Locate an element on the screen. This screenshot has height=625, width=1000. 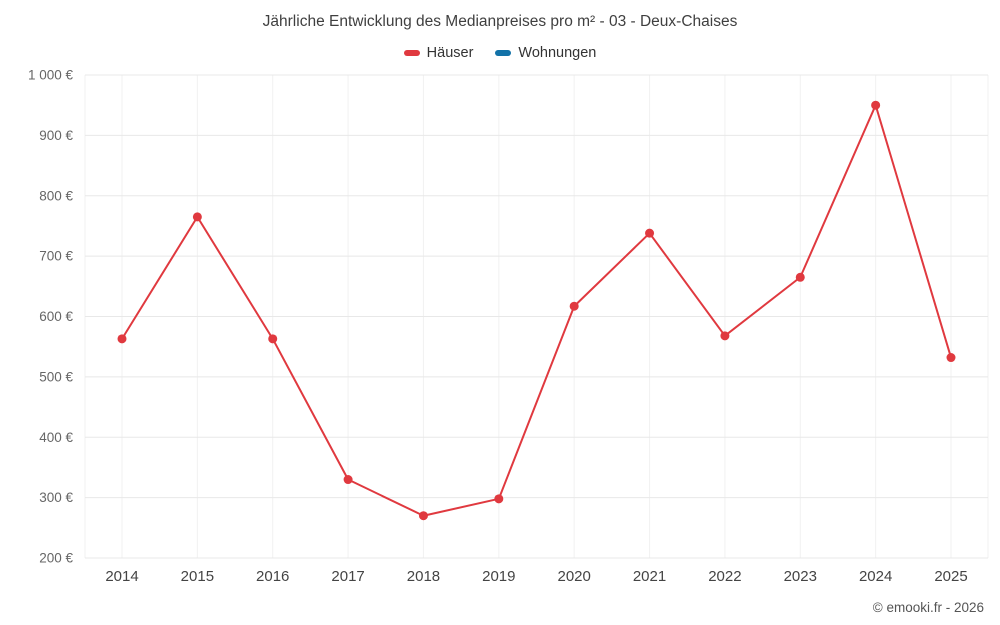
legend-label: Wohnungen is located at coordinates (557, 53).